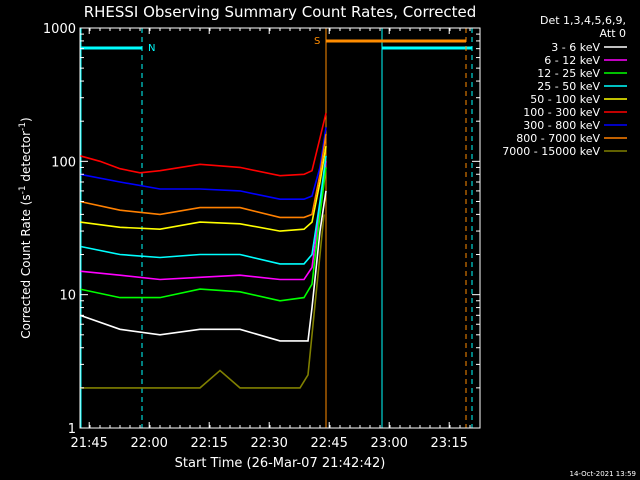 Image resolution: width=640 pixels, height=480 pixels. I want to click on x-tick-label: 23:15, so click(448, 443).